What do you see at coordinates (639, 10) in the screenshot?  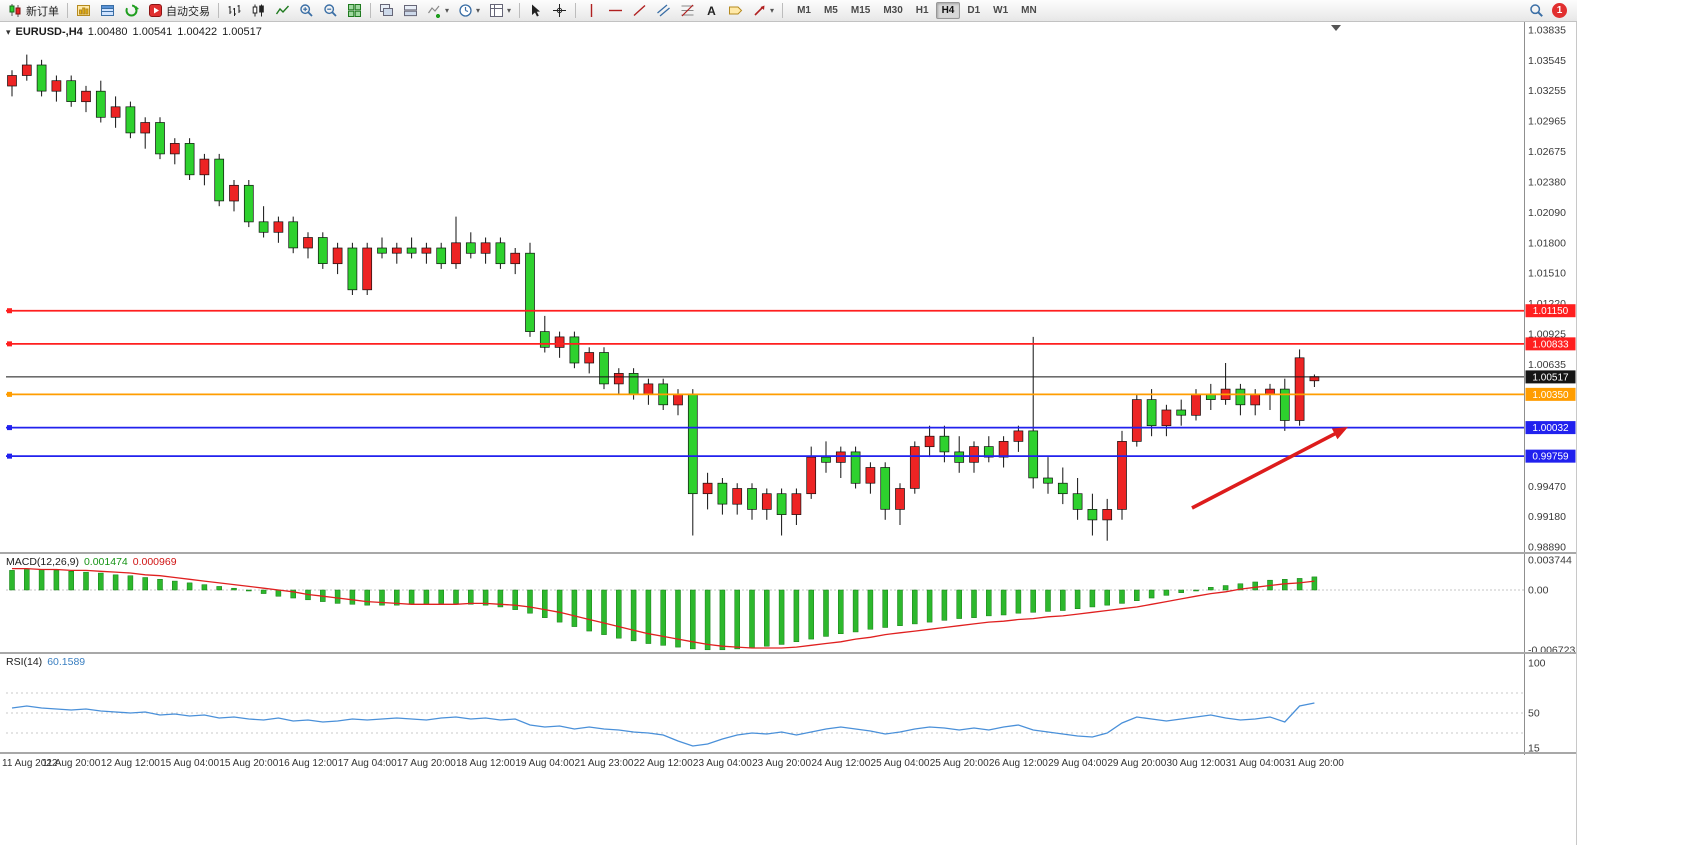 I see `trendline-button` at bounding box center [639, 10].